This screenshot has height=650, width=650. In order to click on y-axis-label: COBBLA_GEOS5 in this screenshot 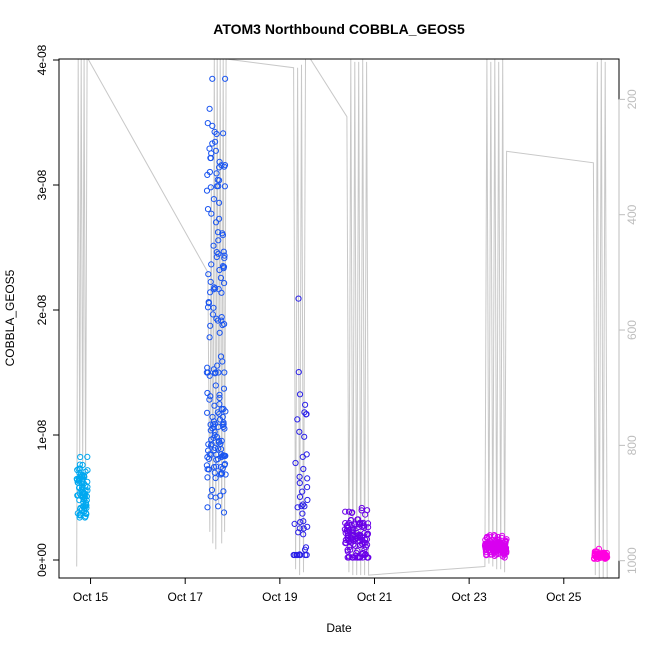, I will do `click(10, 317)`.